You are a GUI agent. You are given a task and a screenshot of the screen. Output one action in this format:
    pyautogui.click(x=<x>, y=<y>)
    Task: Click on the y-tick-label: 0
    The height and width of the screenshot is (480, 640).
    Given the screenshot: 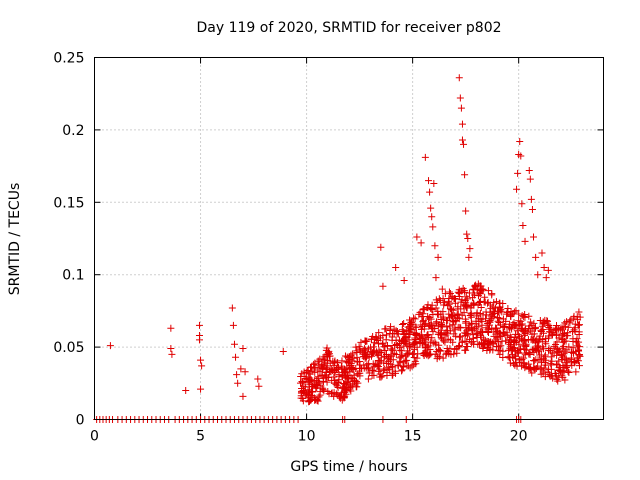 What is the action you would take?
    pyautogui.click(x=80, y=421)
    